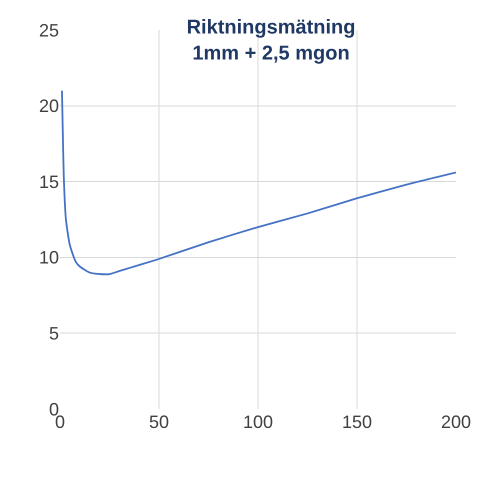 The height and width of the screenshot is (479, 484). I want to click on x-tick-label: 50, so click(159, 422).